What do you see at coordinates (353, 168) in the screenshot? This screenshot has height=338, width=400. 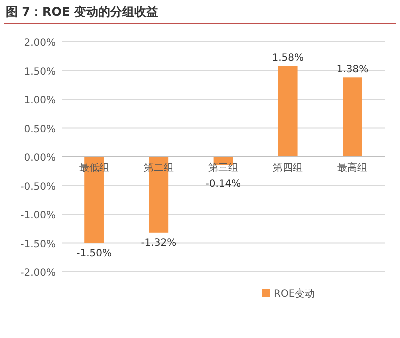 I see `x-tick-label: 最高组` at bounding box center [353, 168].